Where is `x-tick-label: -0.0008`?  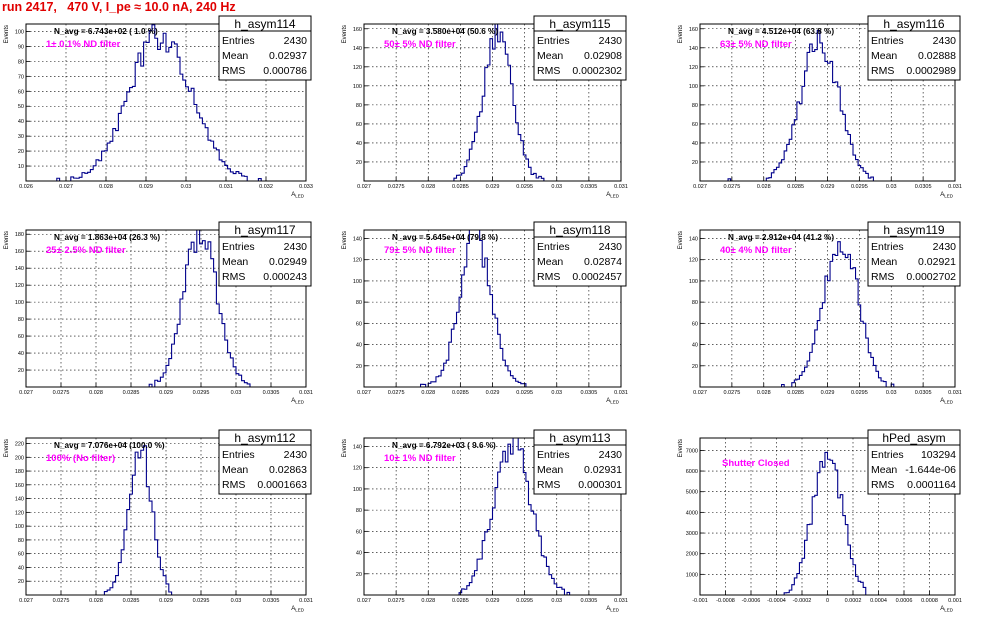
x-tick-label: -0.0008 is located at coordinates (725, 601).